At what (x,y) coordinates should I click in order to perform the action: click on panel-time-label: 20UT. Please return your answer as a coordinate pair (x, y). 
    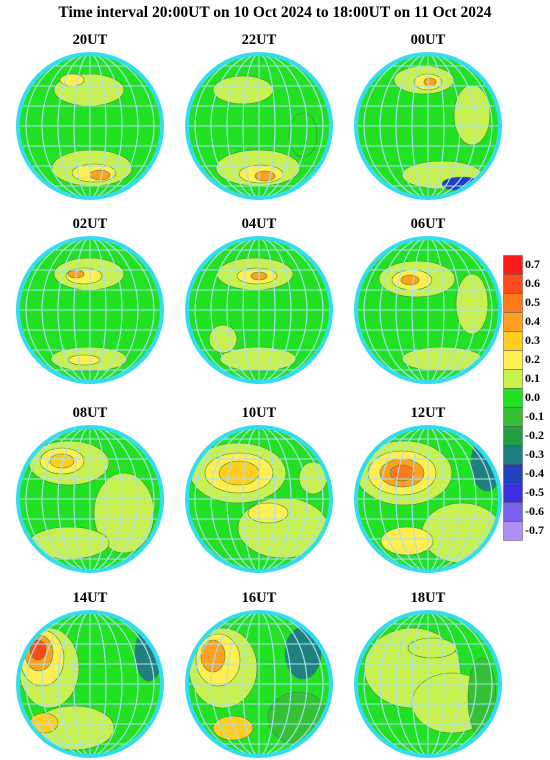
    Looking at the image, I should click on (90, 40).